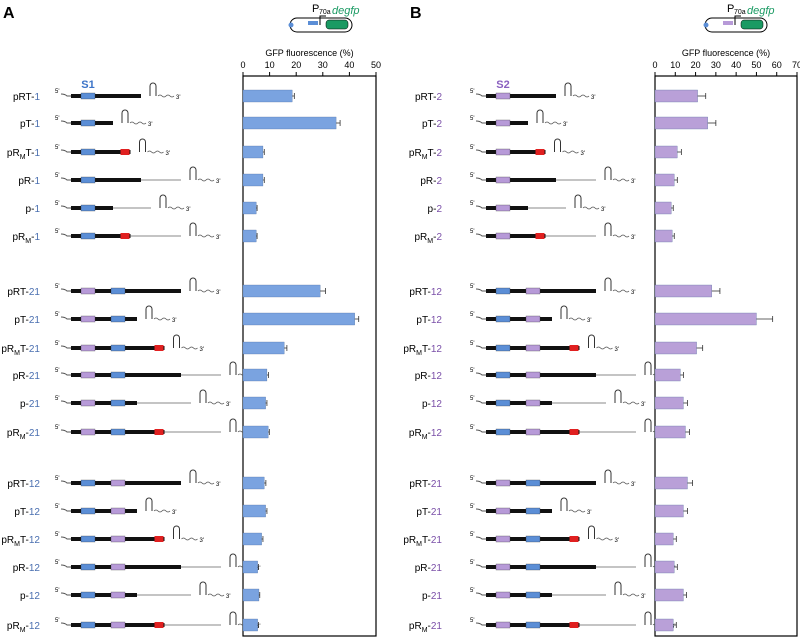  Describe the element at coordinates (752, 24) in the screenshot. I see `gfp-gene-icon` at that location.